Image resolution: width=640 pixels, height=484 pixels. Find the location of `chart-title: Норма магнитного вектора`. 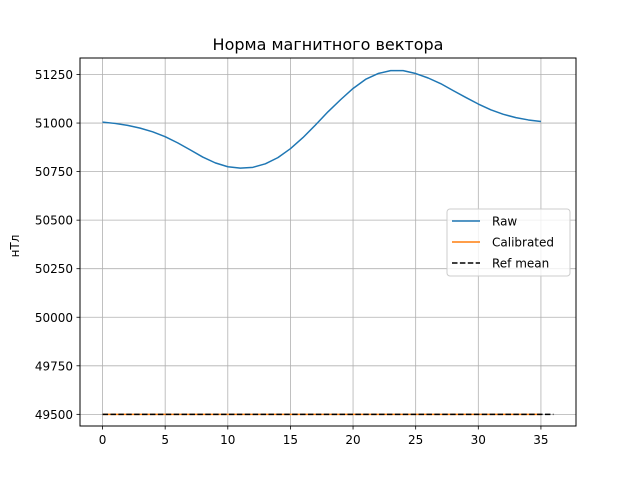

chart-title: Норма магнитного вектора is located at coordinates (328, 44).